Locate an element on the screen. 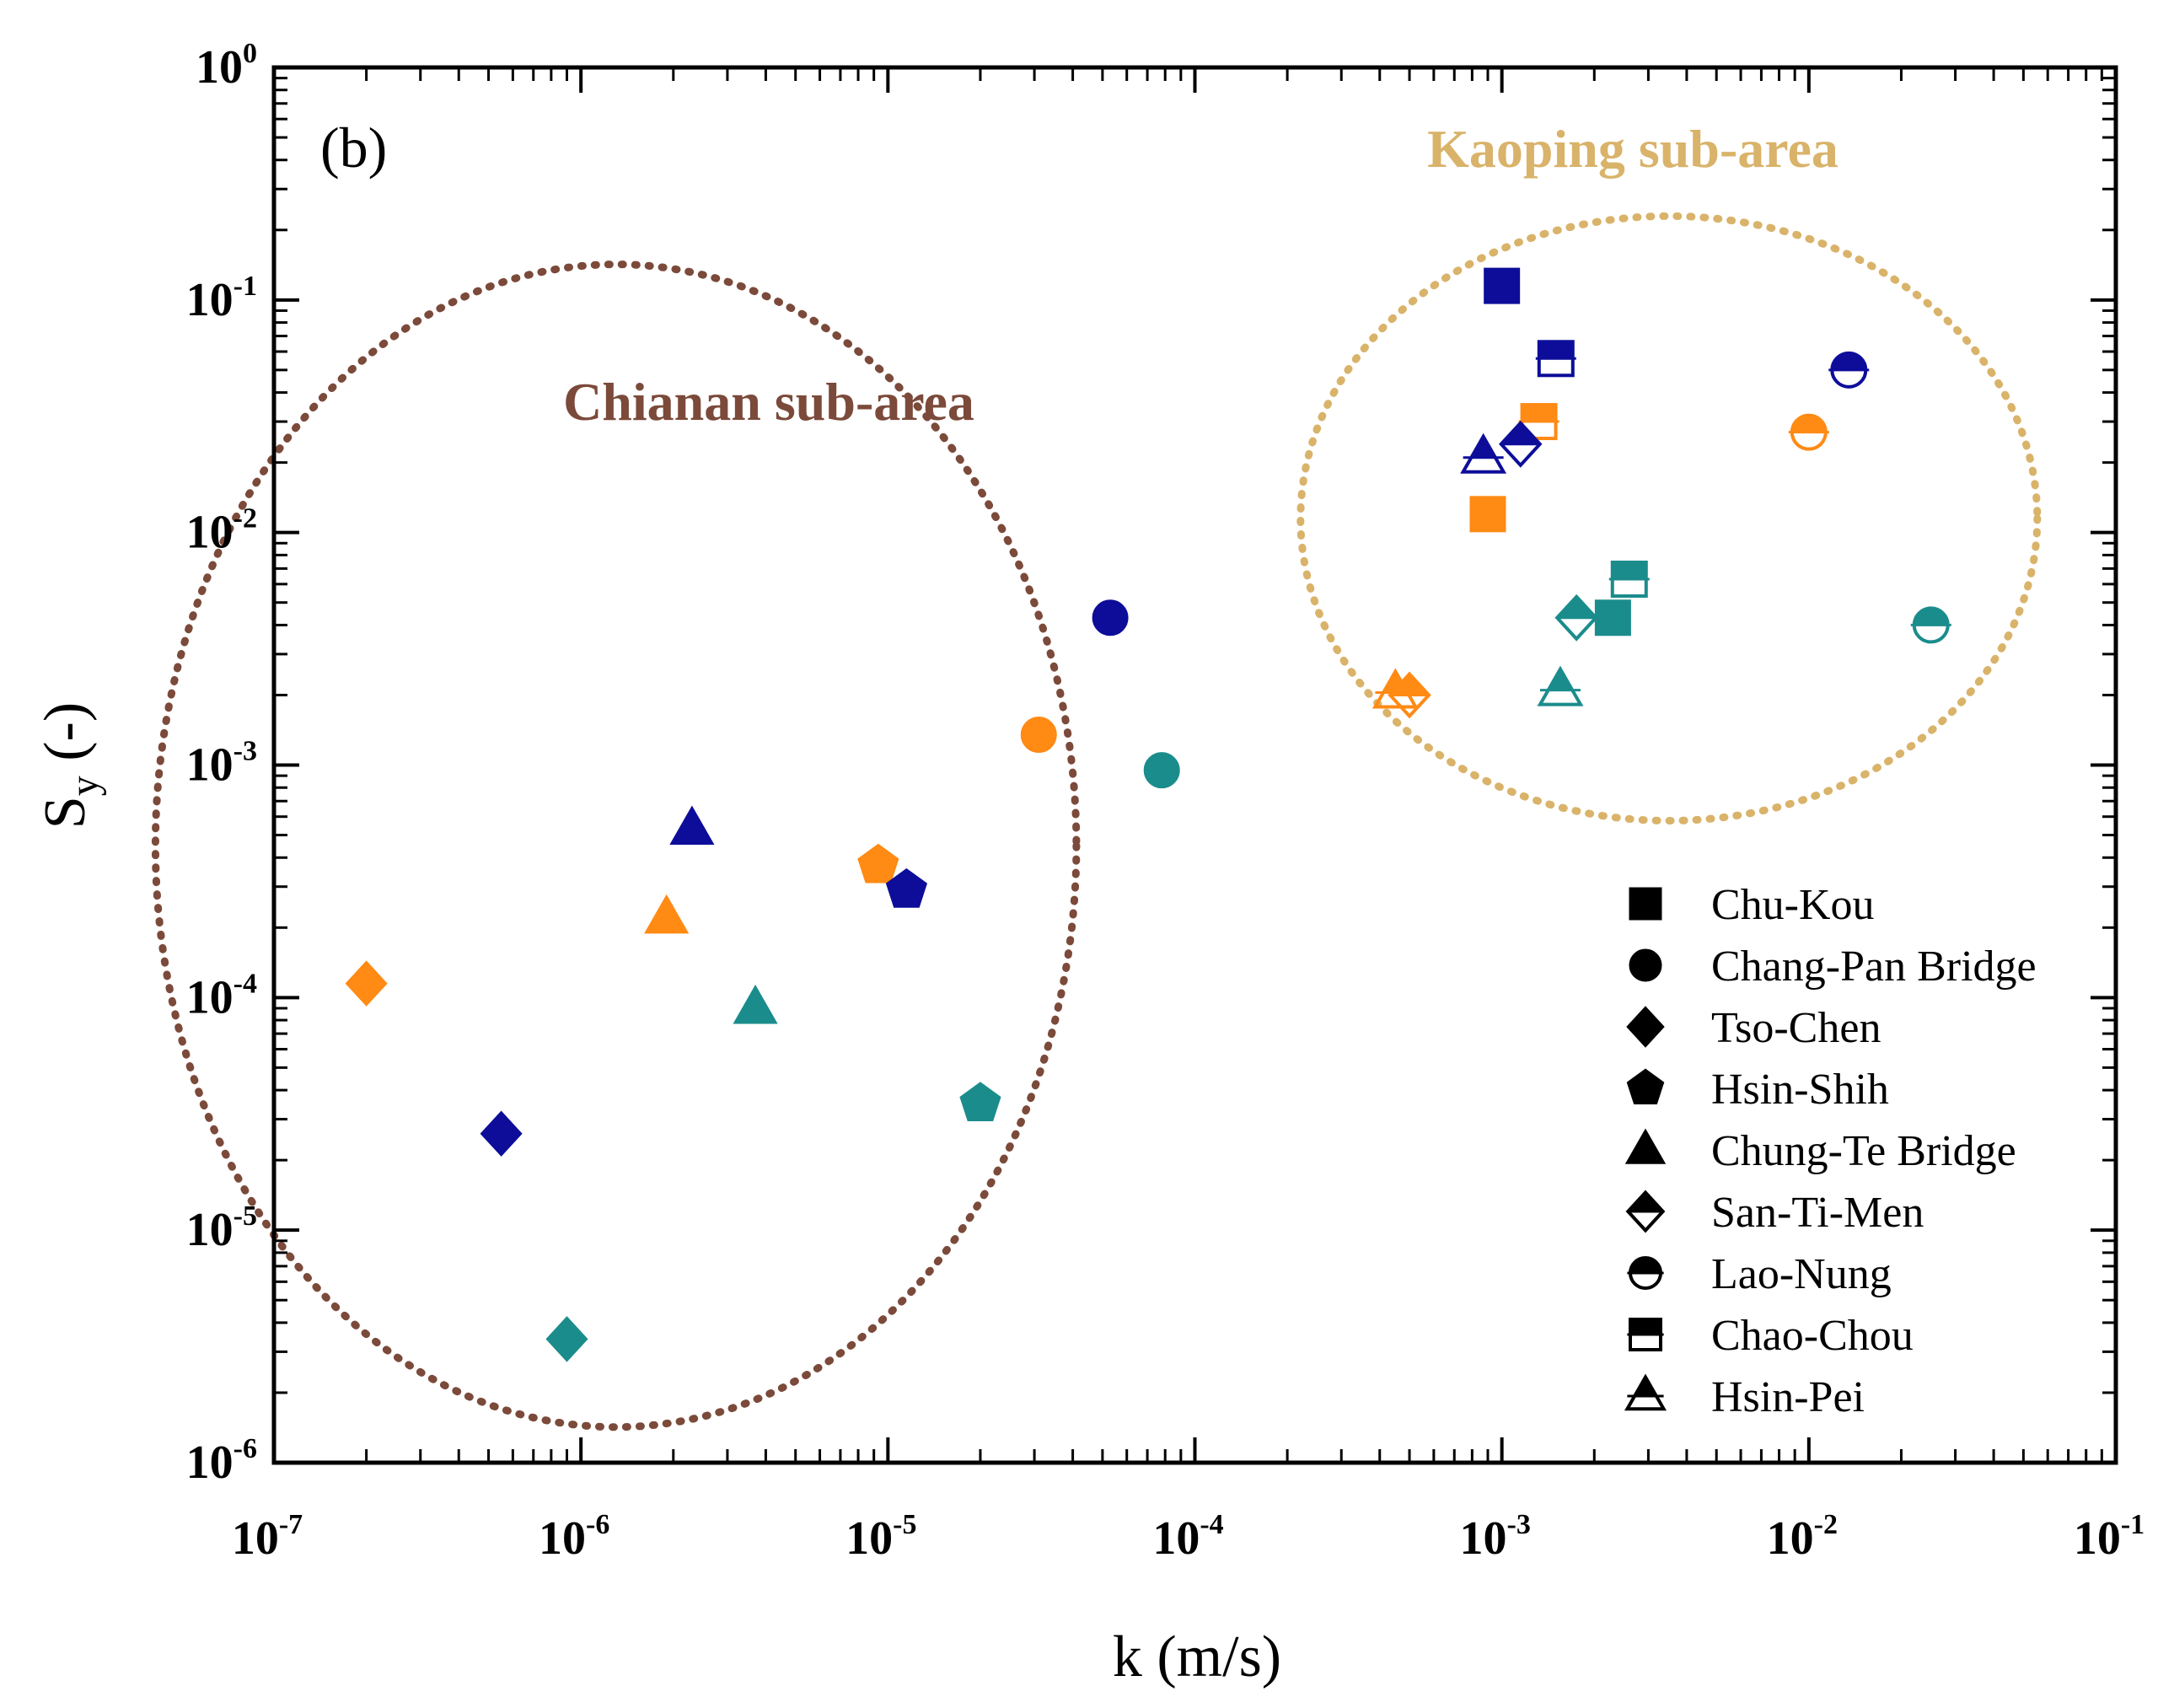 The width and height of the screenshot is (2174, 1708). x-tick-label: 10⁻⁷ is located at coordinates (268, 1537).